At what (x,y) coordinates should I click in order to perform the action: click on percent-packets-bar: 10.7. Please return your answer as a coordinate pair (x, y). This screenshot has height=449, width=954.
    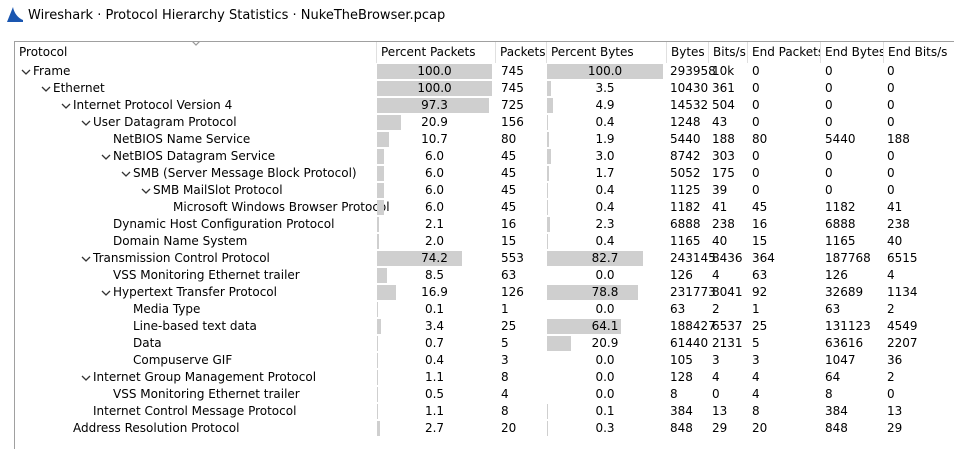
    Looking at the image, I should click on (434, 139).